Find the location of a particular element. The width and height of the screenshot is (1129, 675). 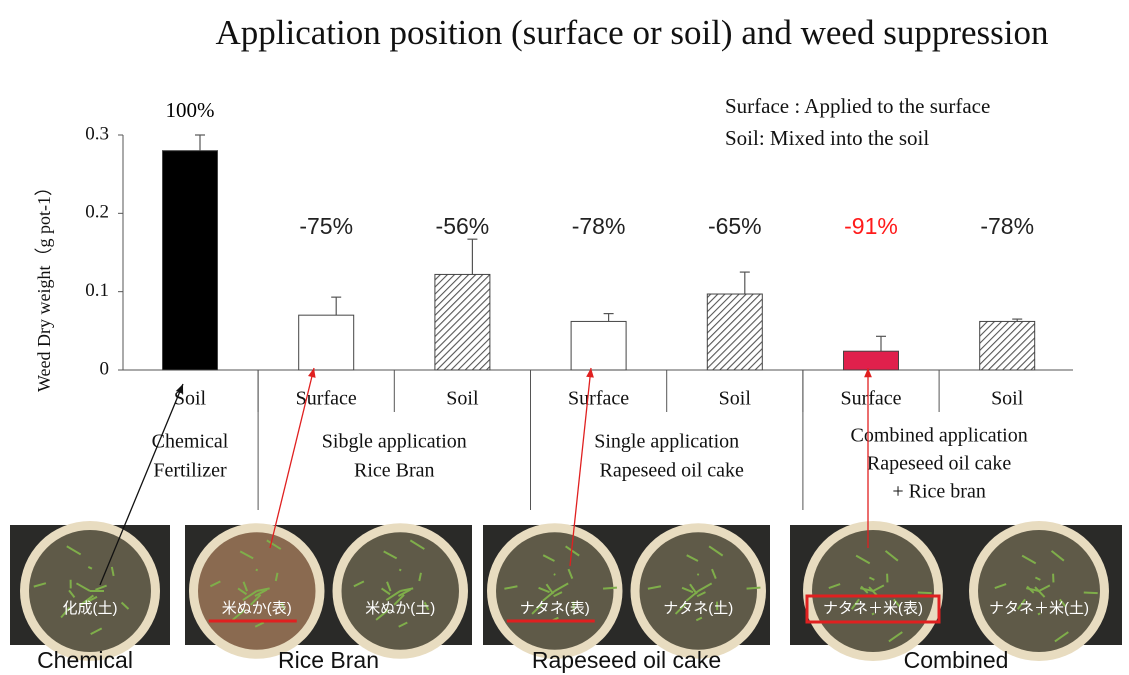

photo: ナタネ(表) ナタネ(土) is located at coordinates (626, 591).